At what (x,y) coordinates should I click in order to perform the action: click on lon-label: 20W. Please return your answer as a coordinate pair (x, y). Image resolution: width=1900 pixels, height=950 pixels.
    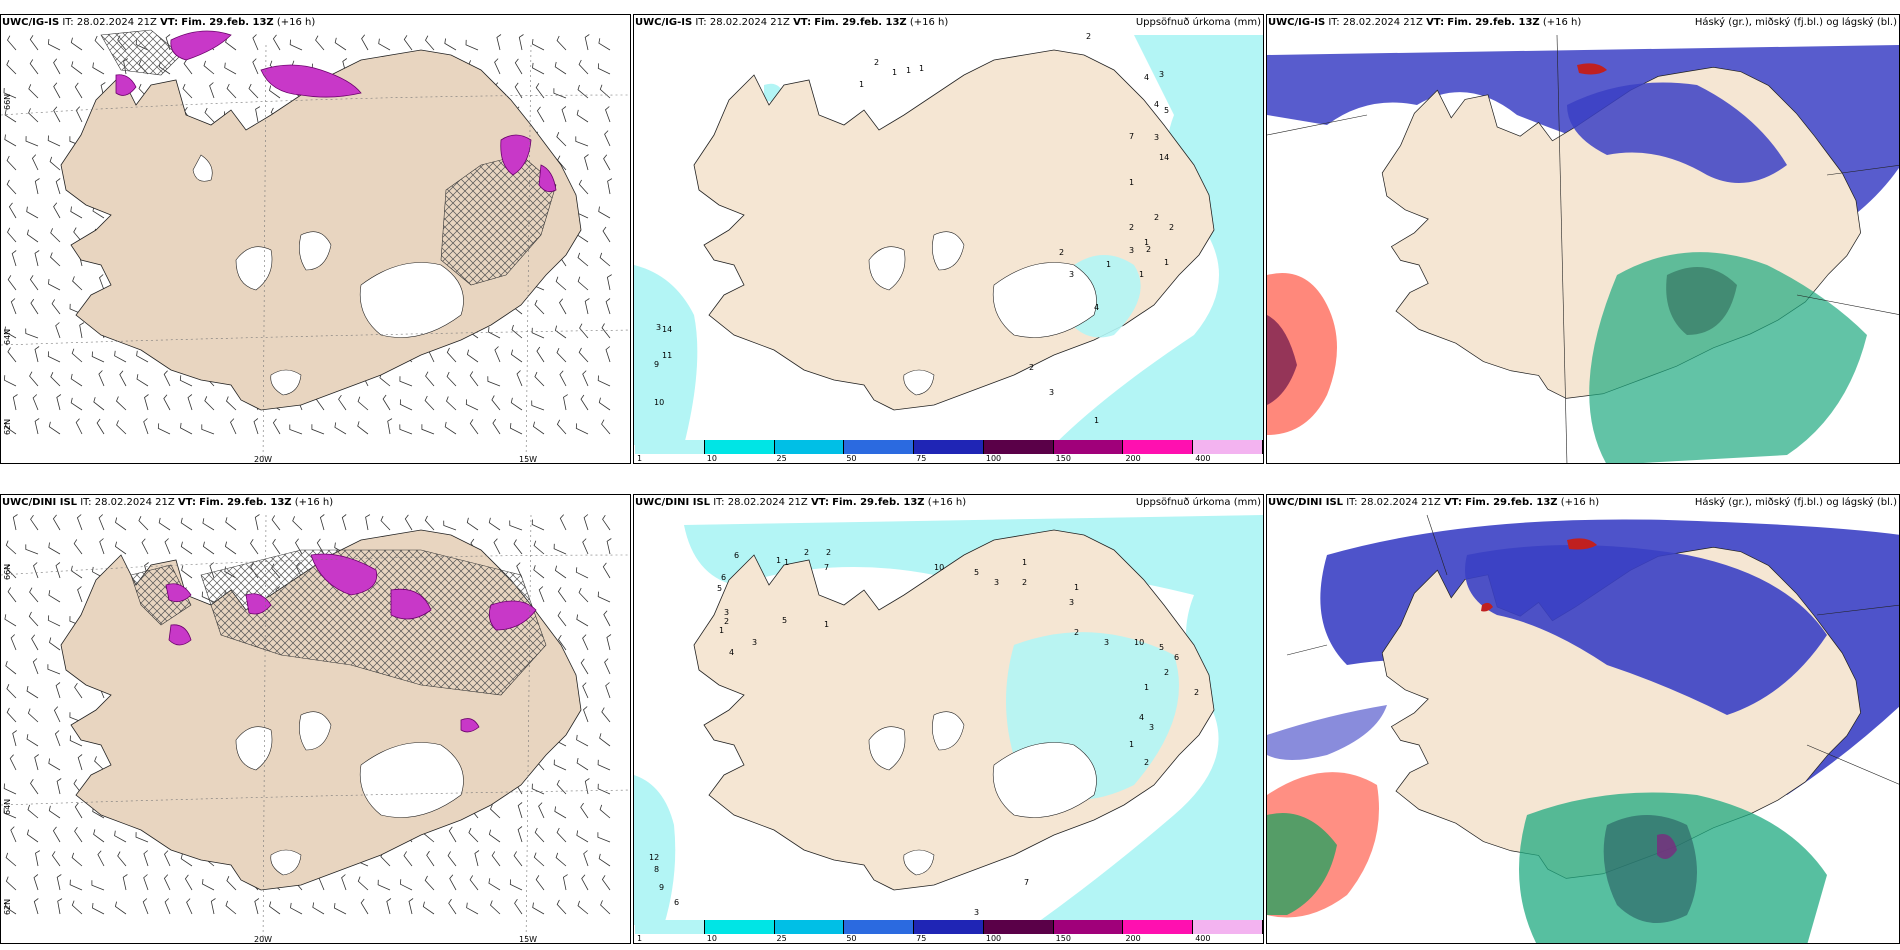
    Looking at the image, I should click on (263, 939).